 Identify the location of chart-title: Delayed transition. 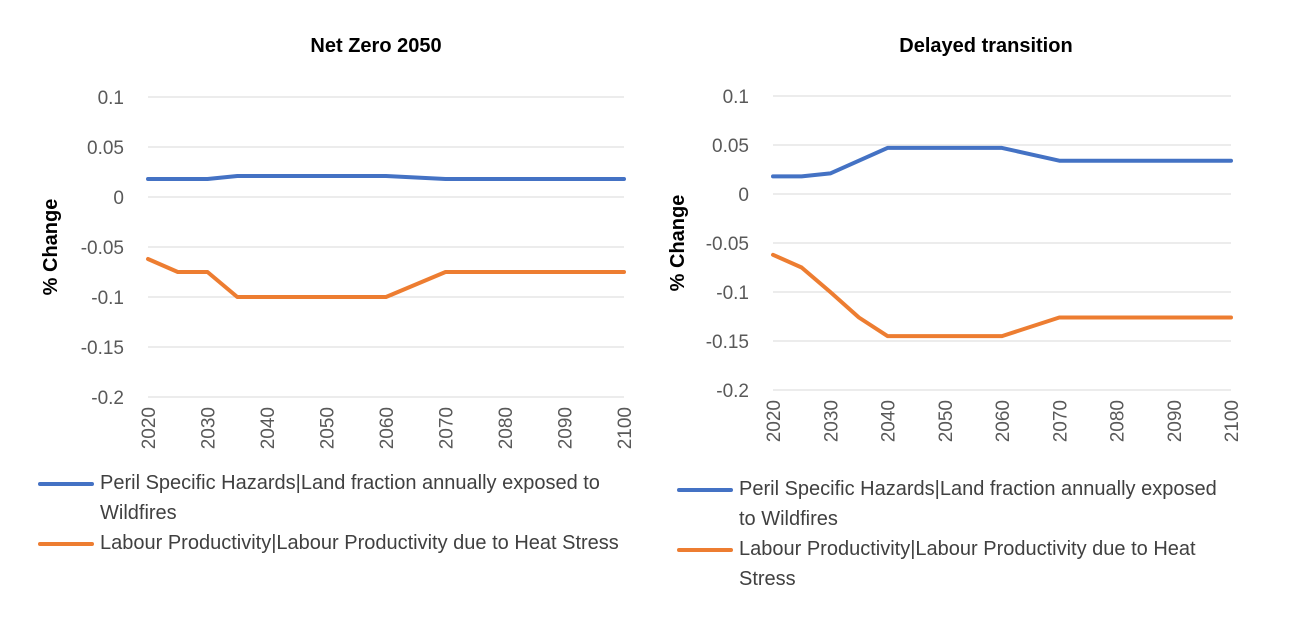
(985, 46).